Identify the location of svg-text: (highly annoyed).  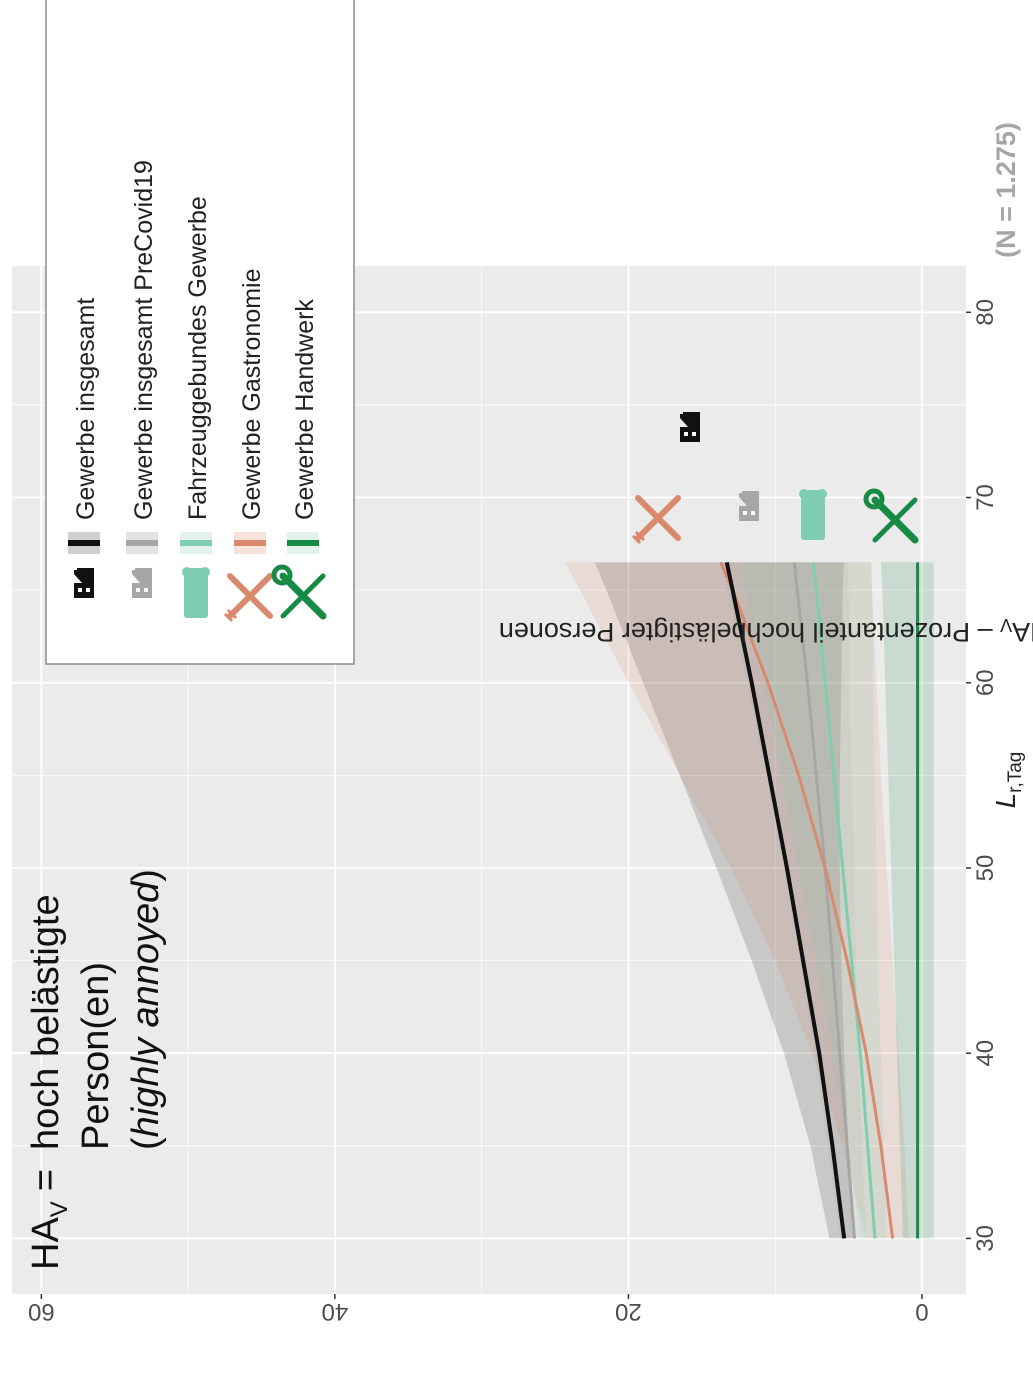
(146, 1009).